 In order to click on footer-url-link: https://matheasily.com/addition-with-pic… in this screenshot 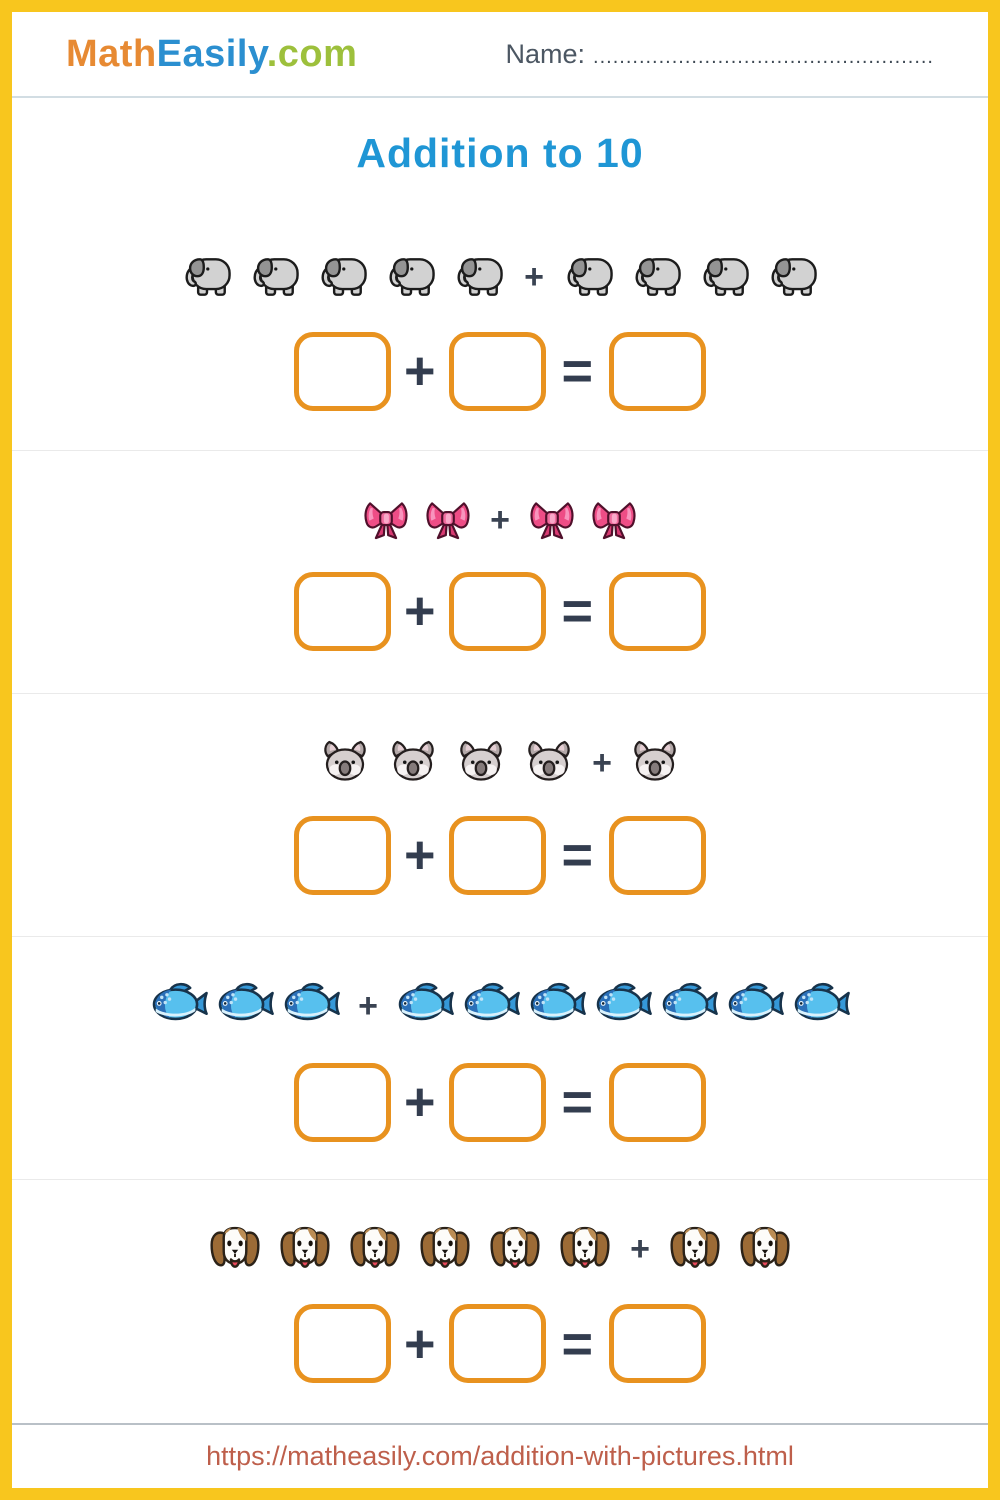, I will do `click(500, 1456)`.